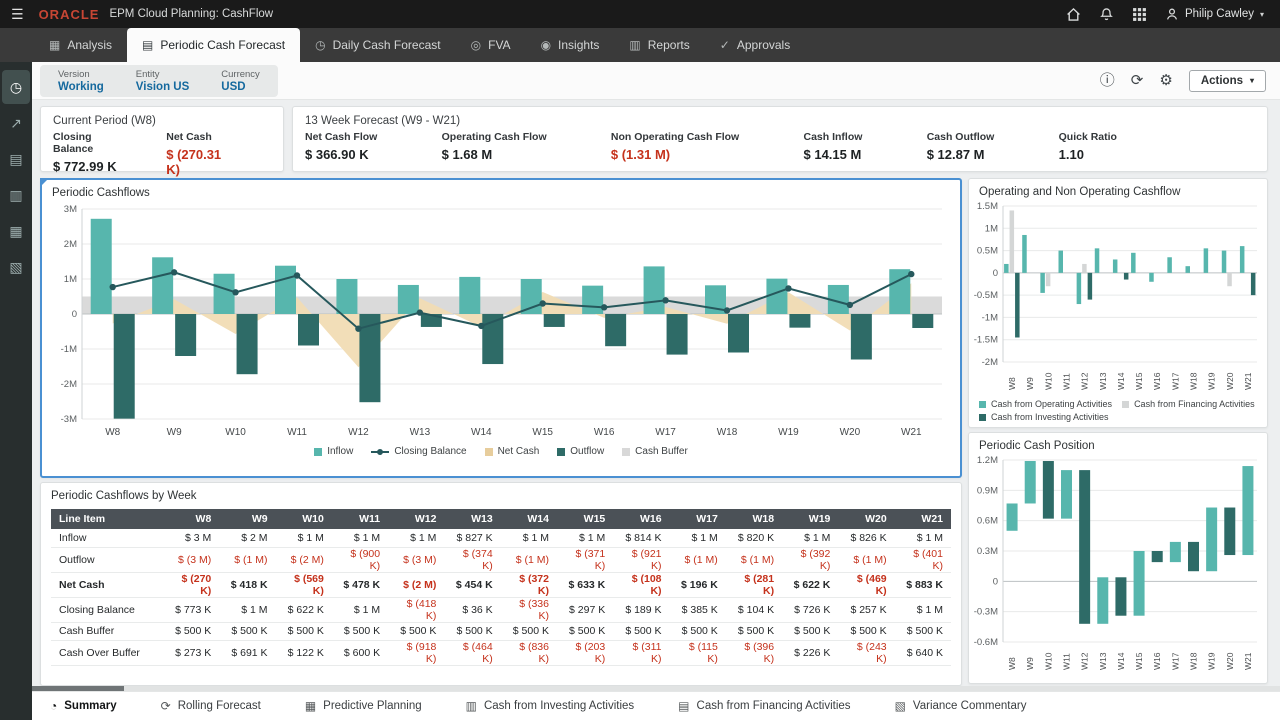 The image size is (1280, 720). Describe the element at coordinates (528, 653) in the screenshot. I see `table-cell: $ (836 K)` at that location.